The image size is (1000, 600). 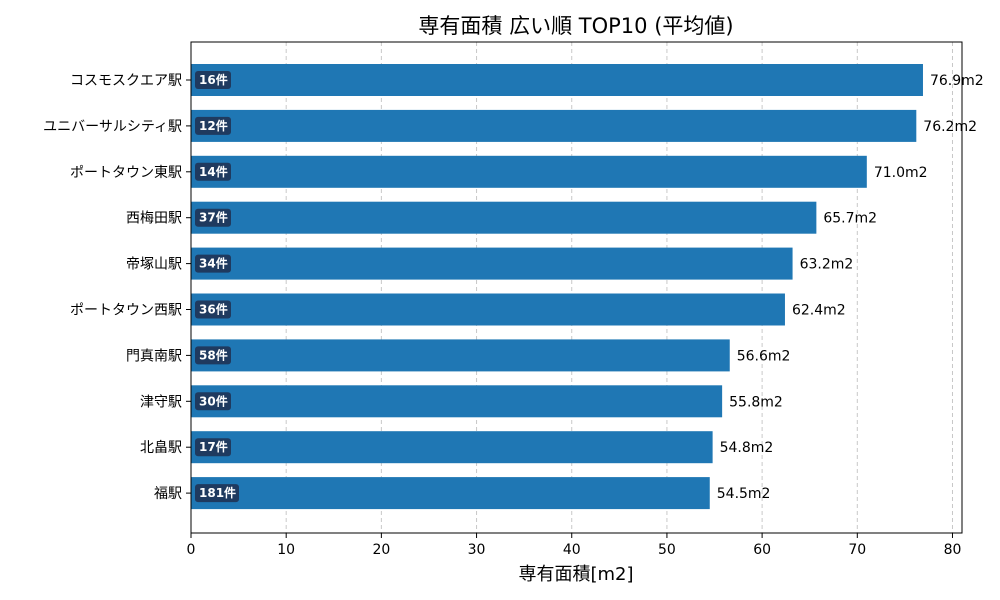 What do you see at coordinates (762, 550) in the screenshot?
I see `x-tick-label: 60` at bounding box center [762, 550].